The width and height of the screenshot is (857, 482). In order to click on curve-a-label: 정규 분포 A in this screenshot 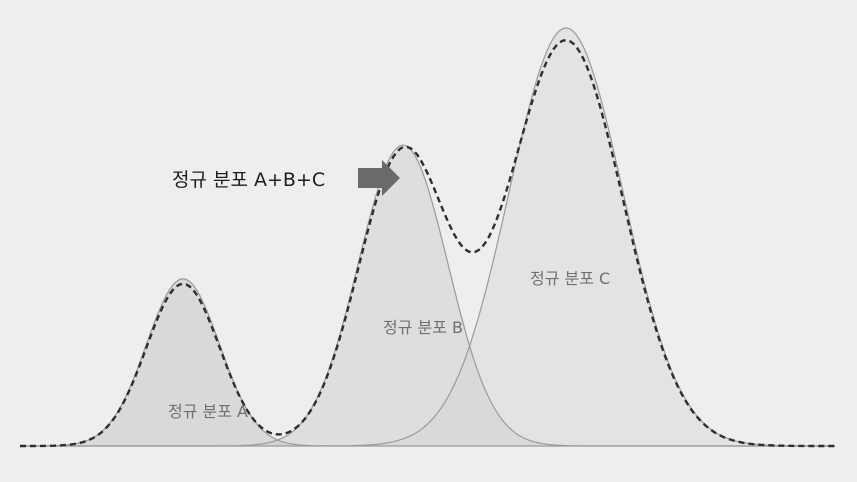, I will do `click(208, 411)`.